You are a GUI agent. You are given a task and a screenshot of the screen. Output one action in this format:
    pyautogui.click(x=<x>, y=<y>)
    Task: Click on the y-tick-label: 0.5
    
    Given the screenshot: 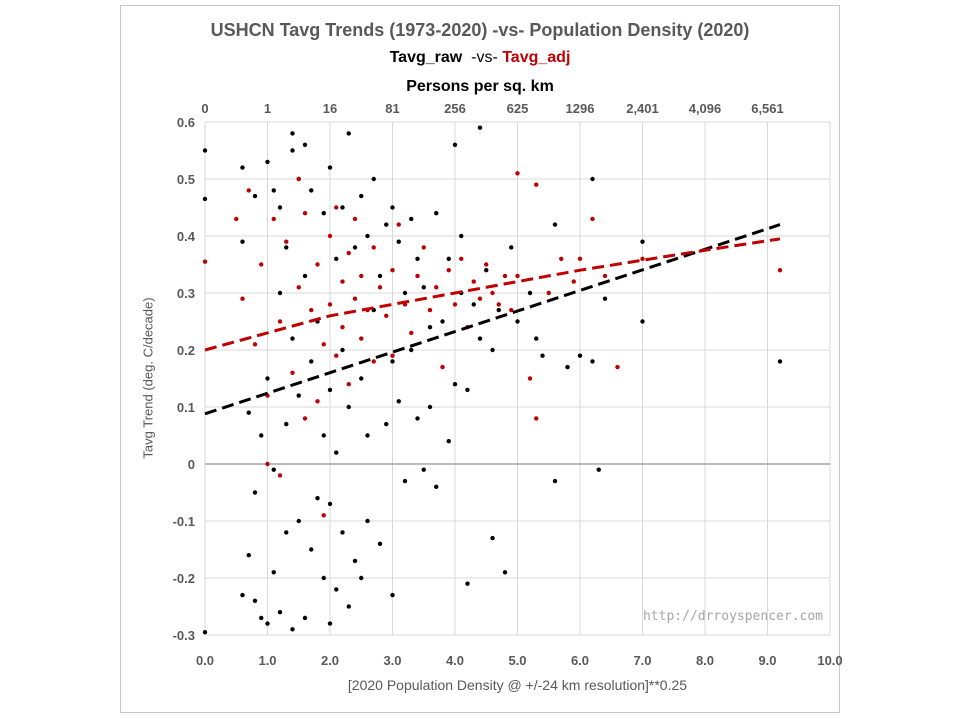 What is the action you would take?
    pyautogui.click(x=186, y=179)
    